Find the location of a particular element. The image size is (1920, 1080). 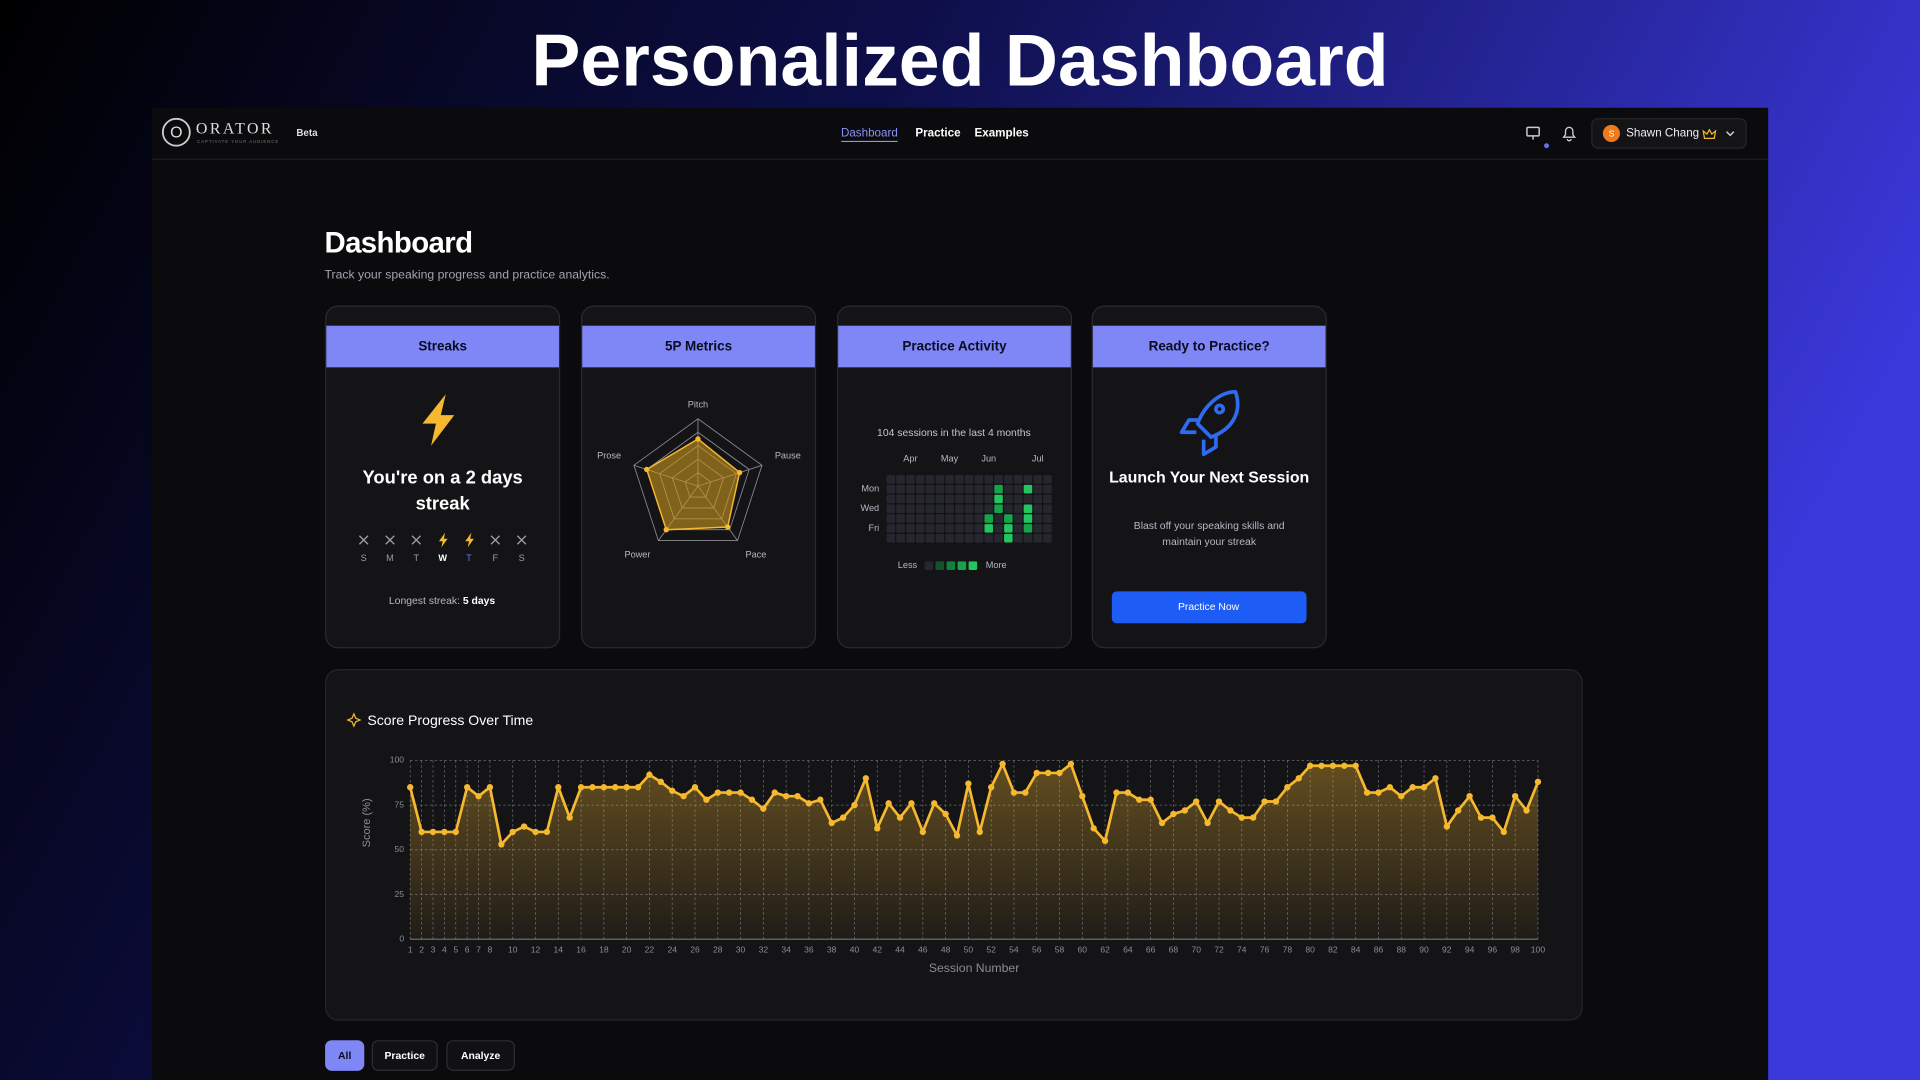

nav-link: Practice is located at coordinates (938, 133).